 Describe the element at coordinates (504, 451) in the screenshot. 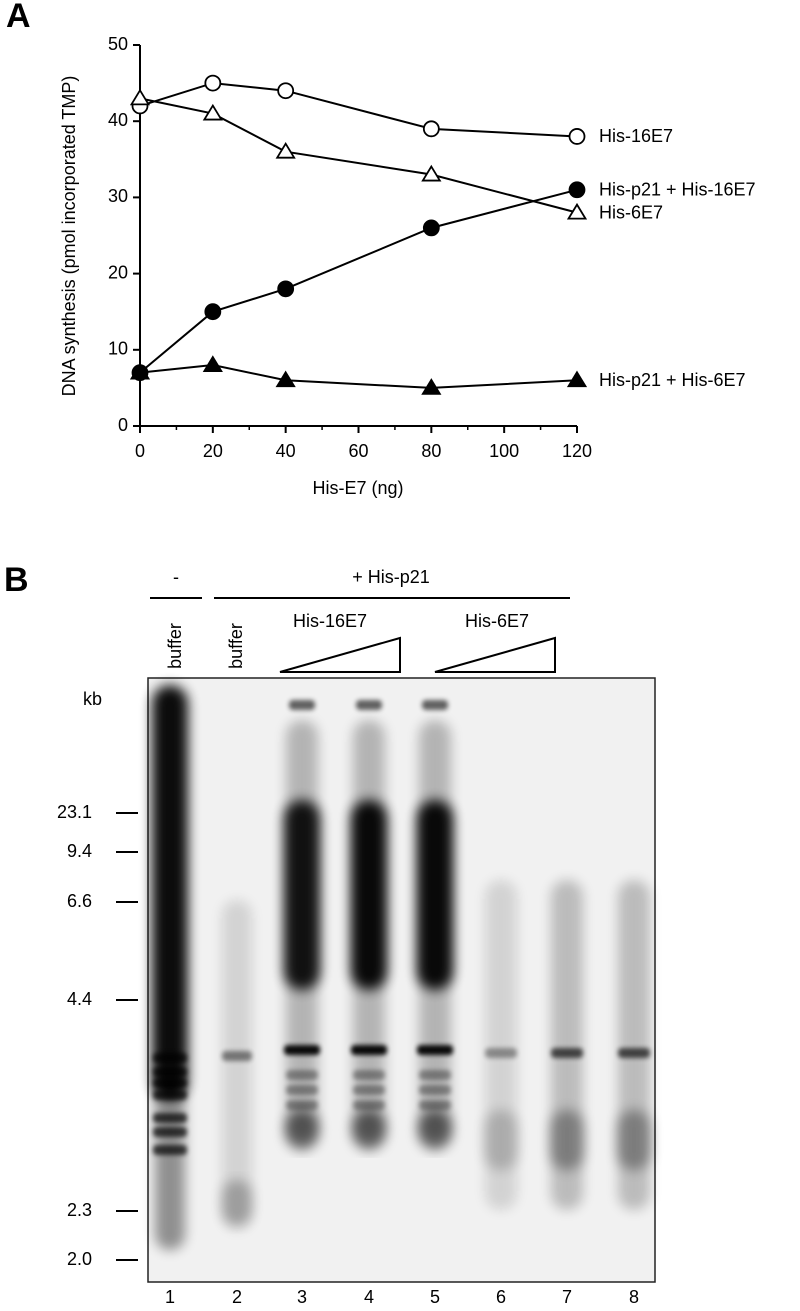

I see `x-tick-label: 100` at that location.